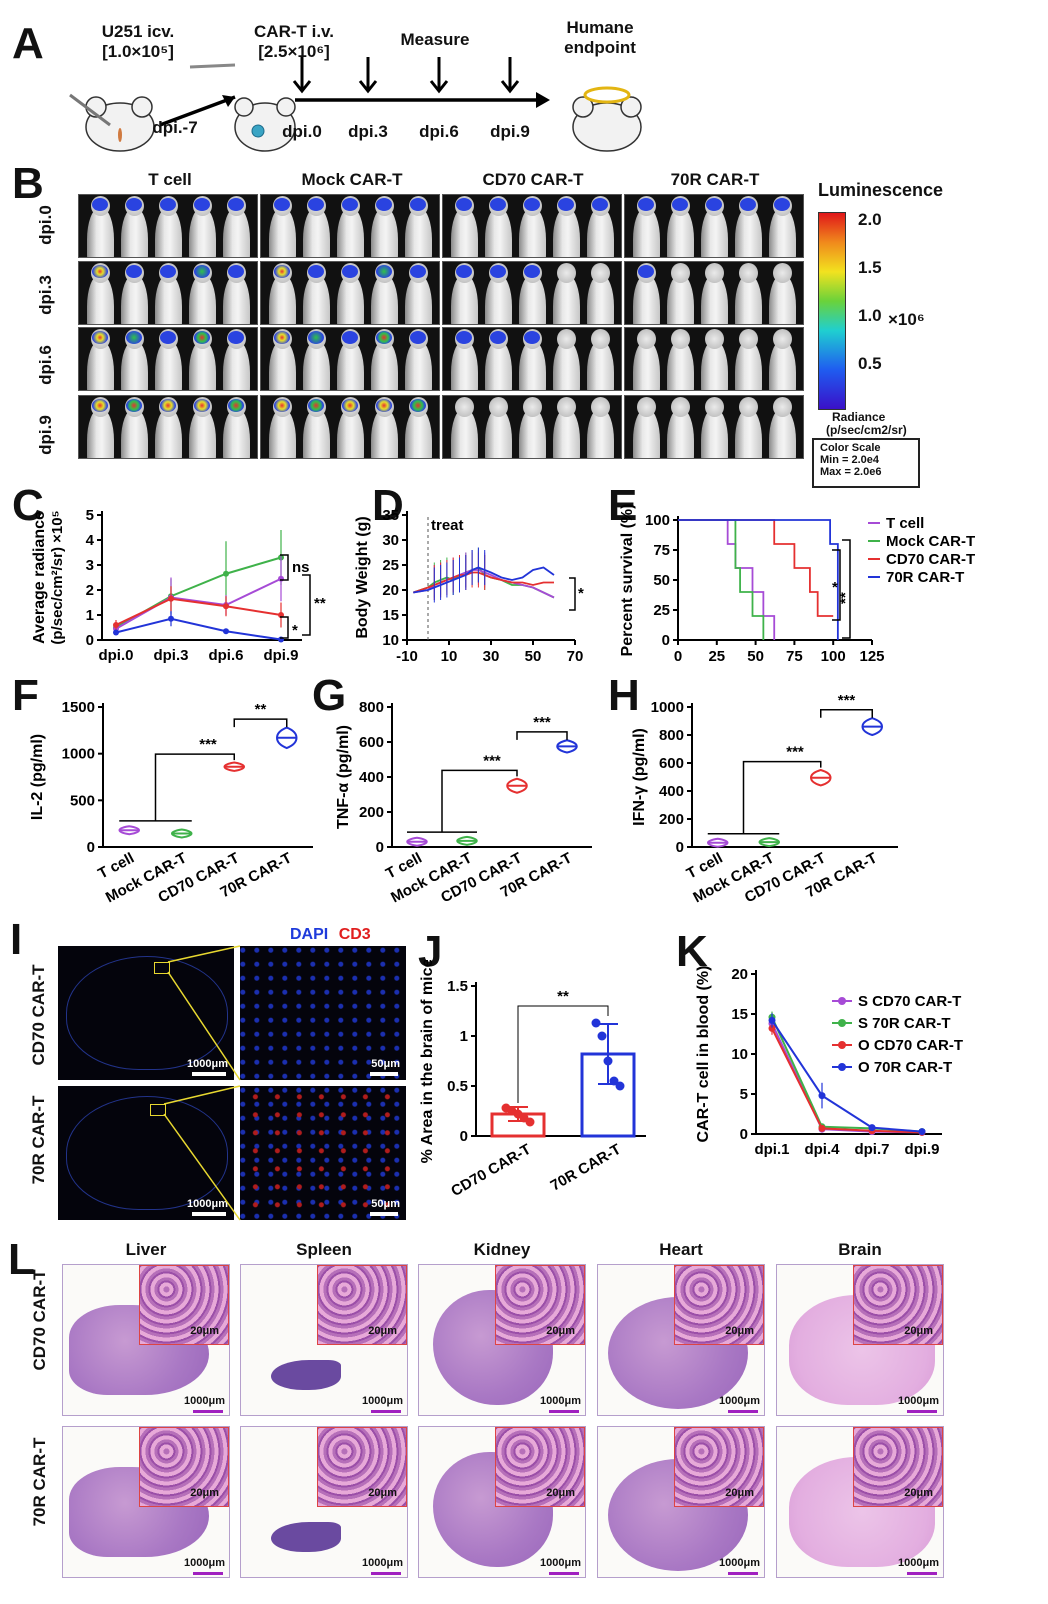 This screenshot has width=1048, height=1604. What do you see at coordinates (25, 695) in the screenshot?
I see `panel-label-f: F` at bounding box center [25, 695].